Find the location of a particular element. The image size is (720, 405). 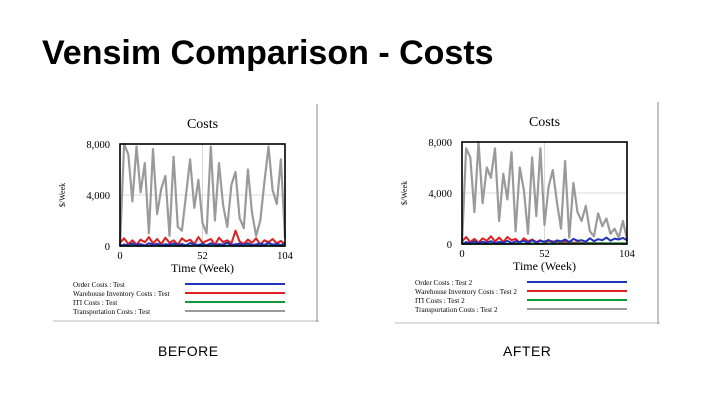

after-plot-frame is located at coordinates (544, 193).